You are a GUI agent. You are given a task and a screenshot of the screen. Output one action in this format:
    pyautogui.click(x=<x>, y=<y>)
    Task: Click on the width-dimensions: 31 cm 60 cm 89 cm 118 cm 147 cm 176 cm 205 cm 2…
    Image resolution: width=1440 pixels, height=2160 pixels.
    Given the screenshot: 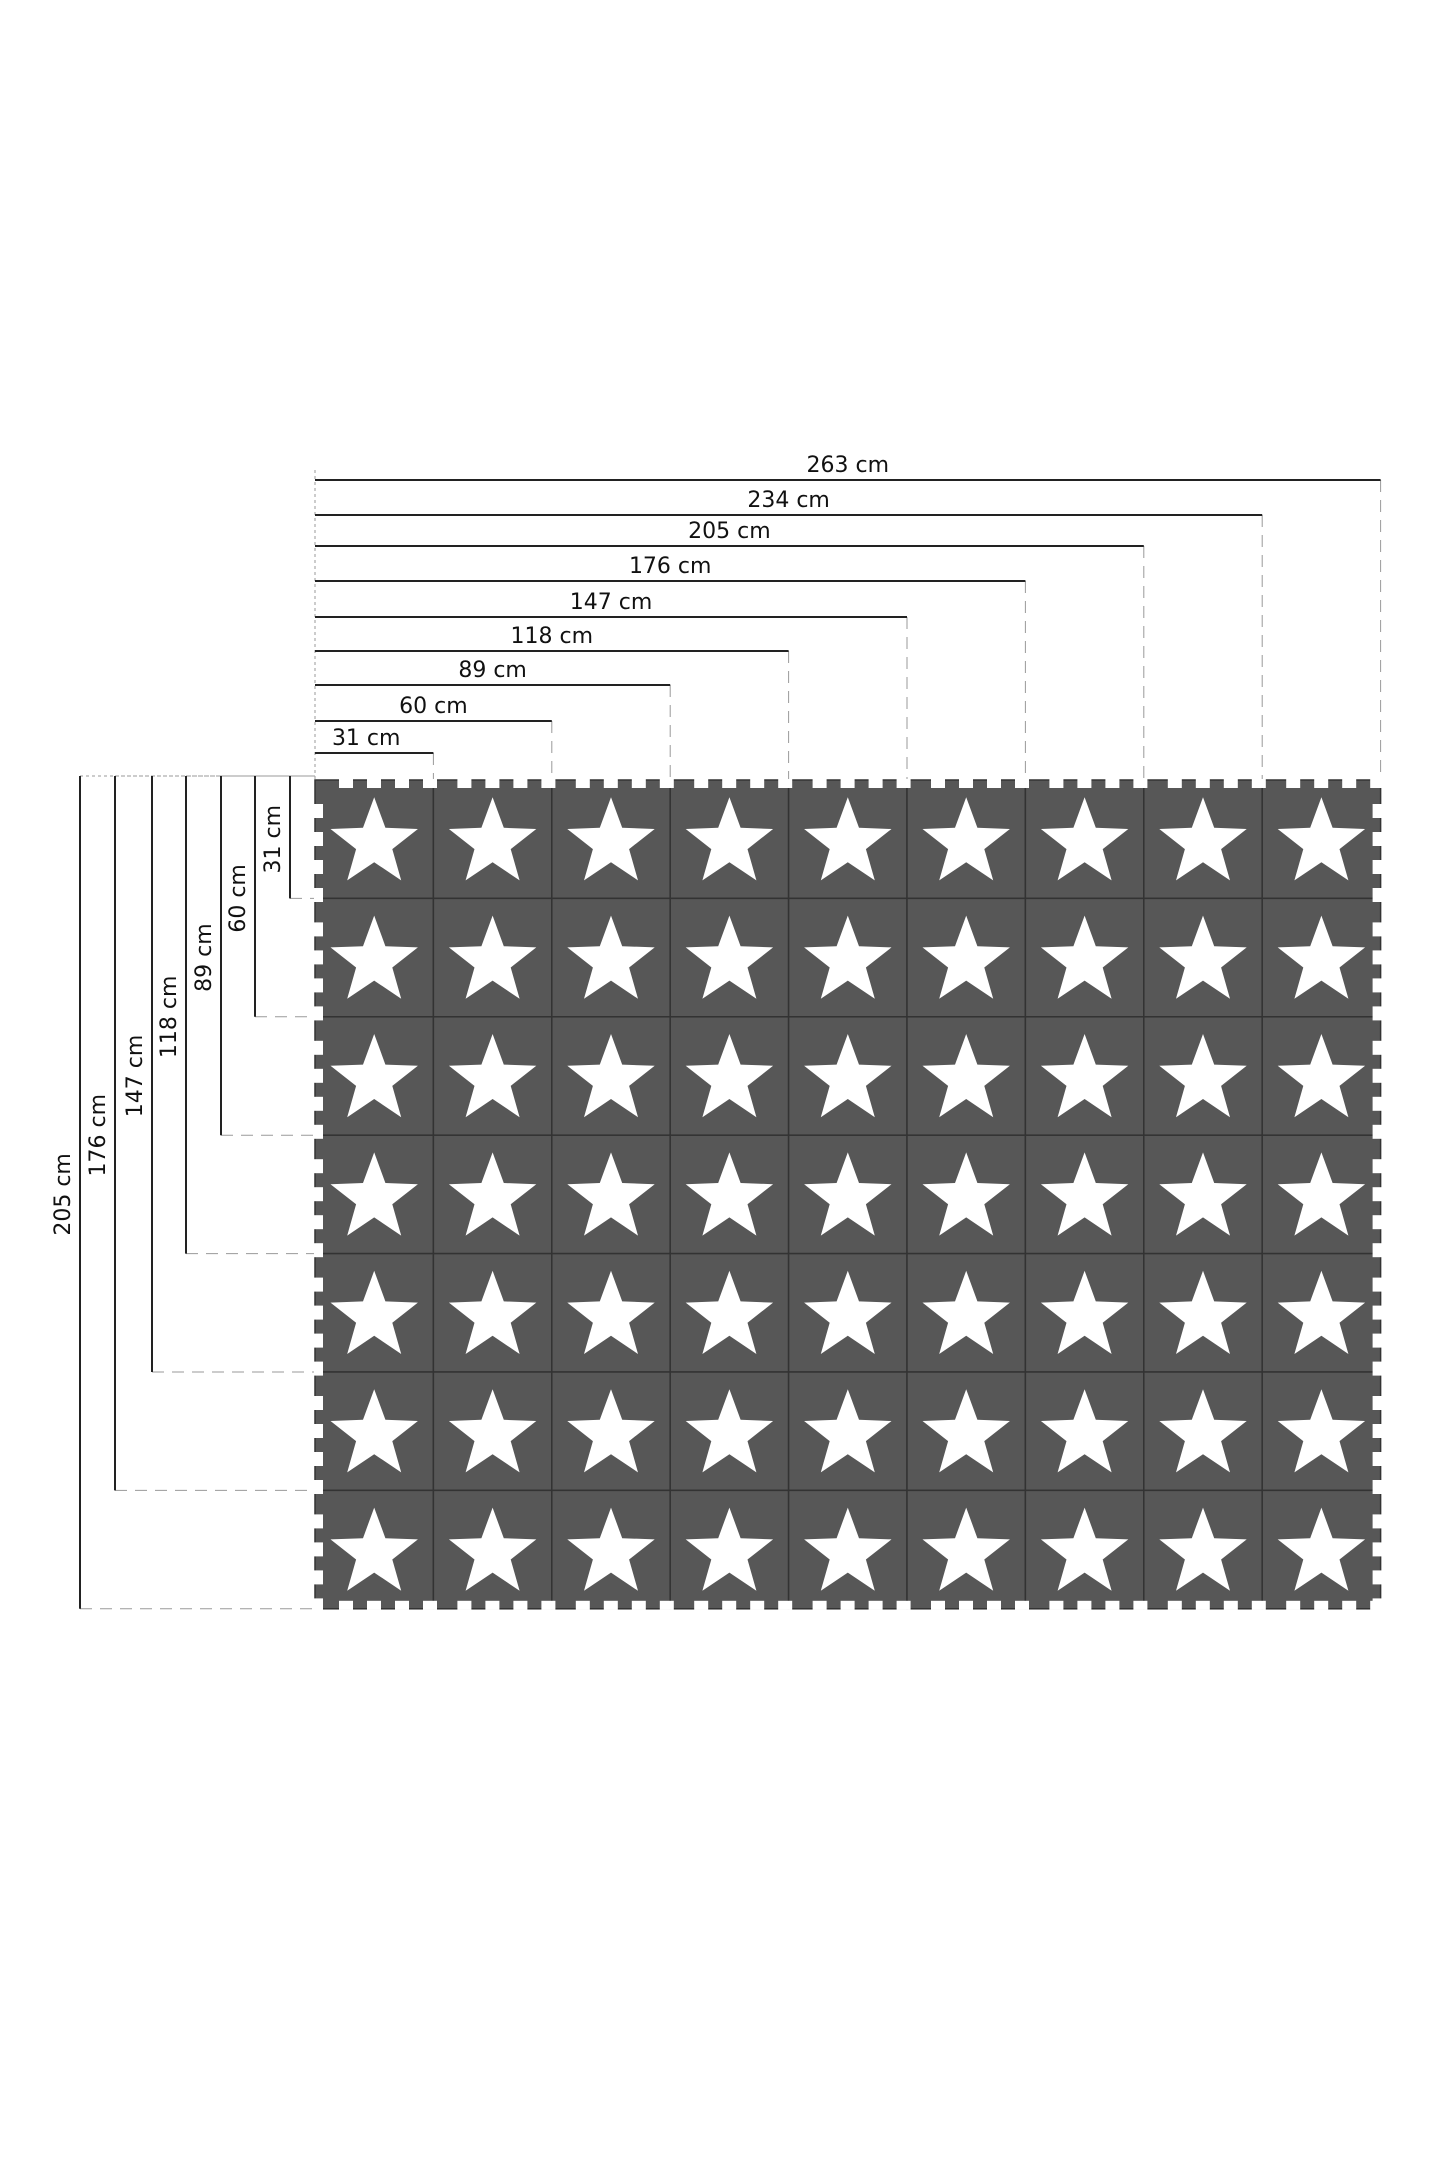 What is the action you would take?
    pyautogui.click(x=848, y=603)
    